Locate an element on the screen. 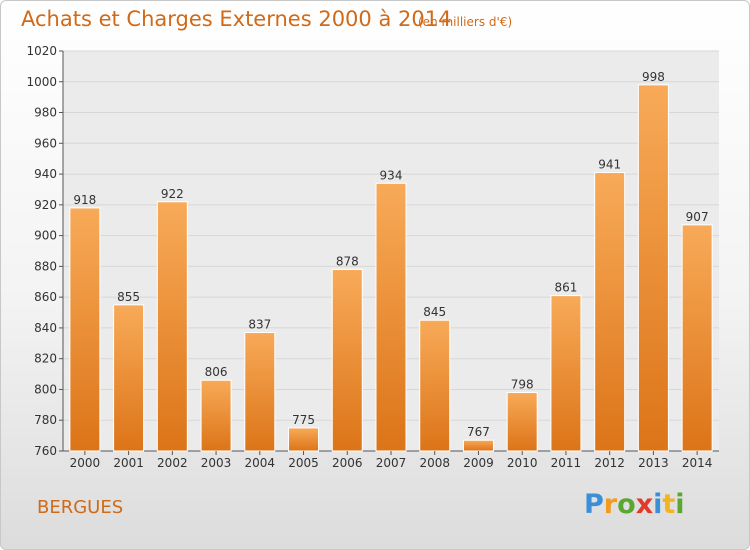  logo-letter: P is located at coordinates (594, 504).